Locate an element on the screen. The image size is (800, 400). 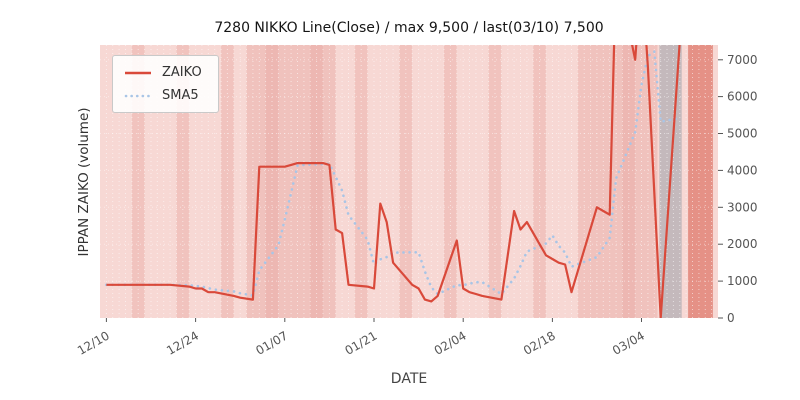
legend-label-sma5: SMA5 is located at coordinates (180, 95).